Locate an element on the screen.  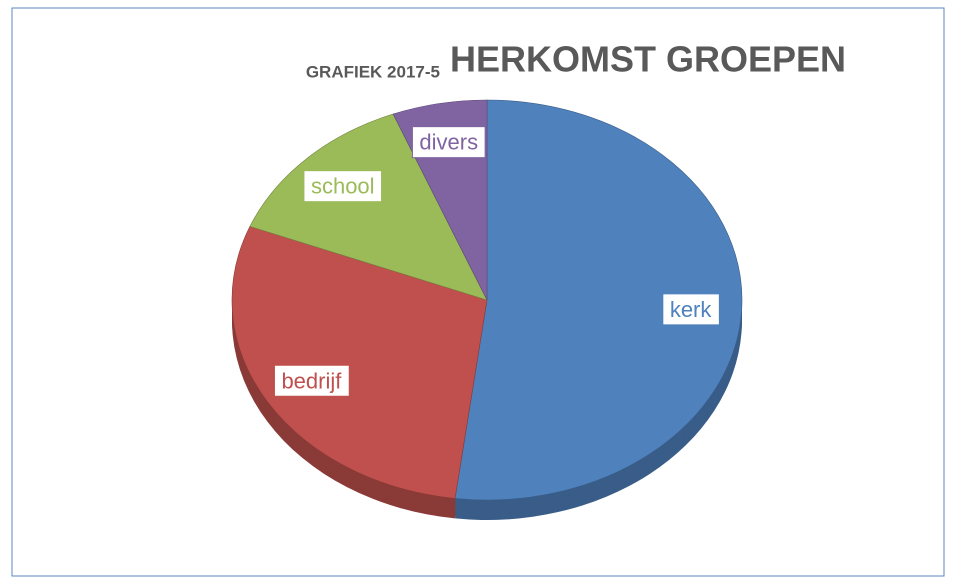
data-label-text: kerk is located at coordinates (691, 309).